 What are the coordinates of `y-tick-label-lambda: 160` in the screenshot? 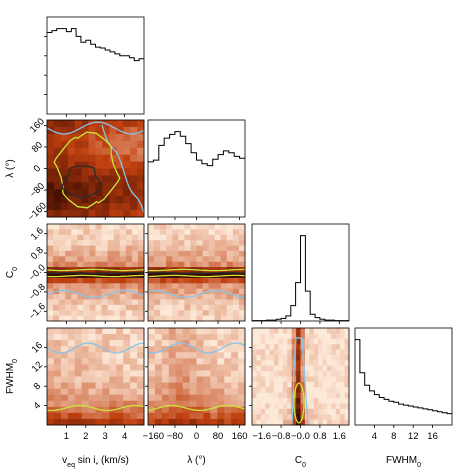 It's located at (37, 125).